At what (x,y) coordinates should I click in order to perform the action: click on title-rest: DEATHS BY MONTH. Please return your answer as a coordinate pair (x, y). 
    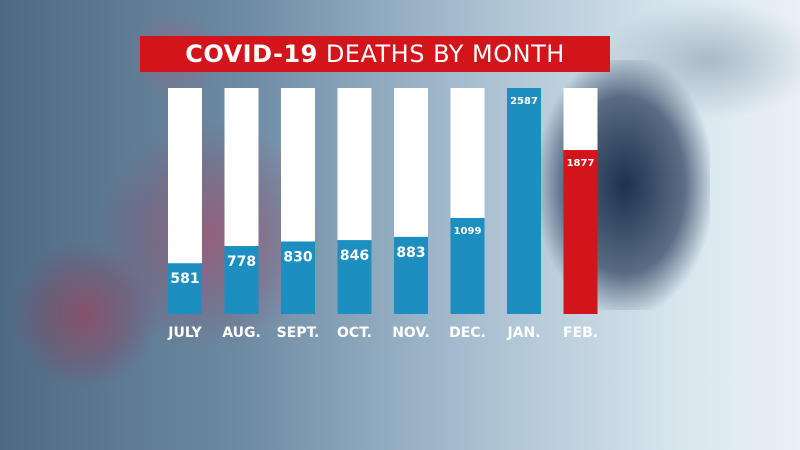
    Looking at the image, I should click on (445, 54).